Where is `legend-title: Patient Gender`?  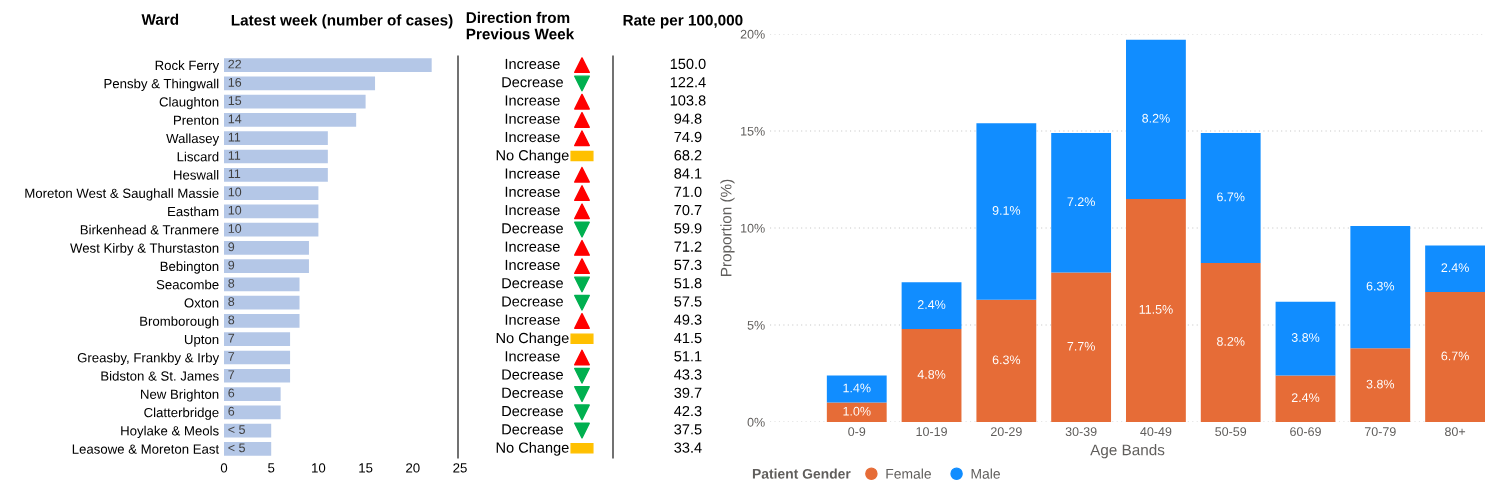 legend-title: Patient Gender is located at coordinates (801, 473).